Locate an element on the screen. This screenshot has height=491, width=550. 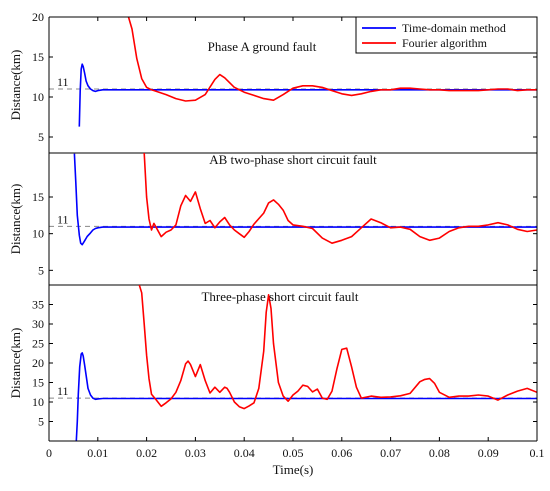
x-tick-label: 0.07 is located at coordinates (390, 453).